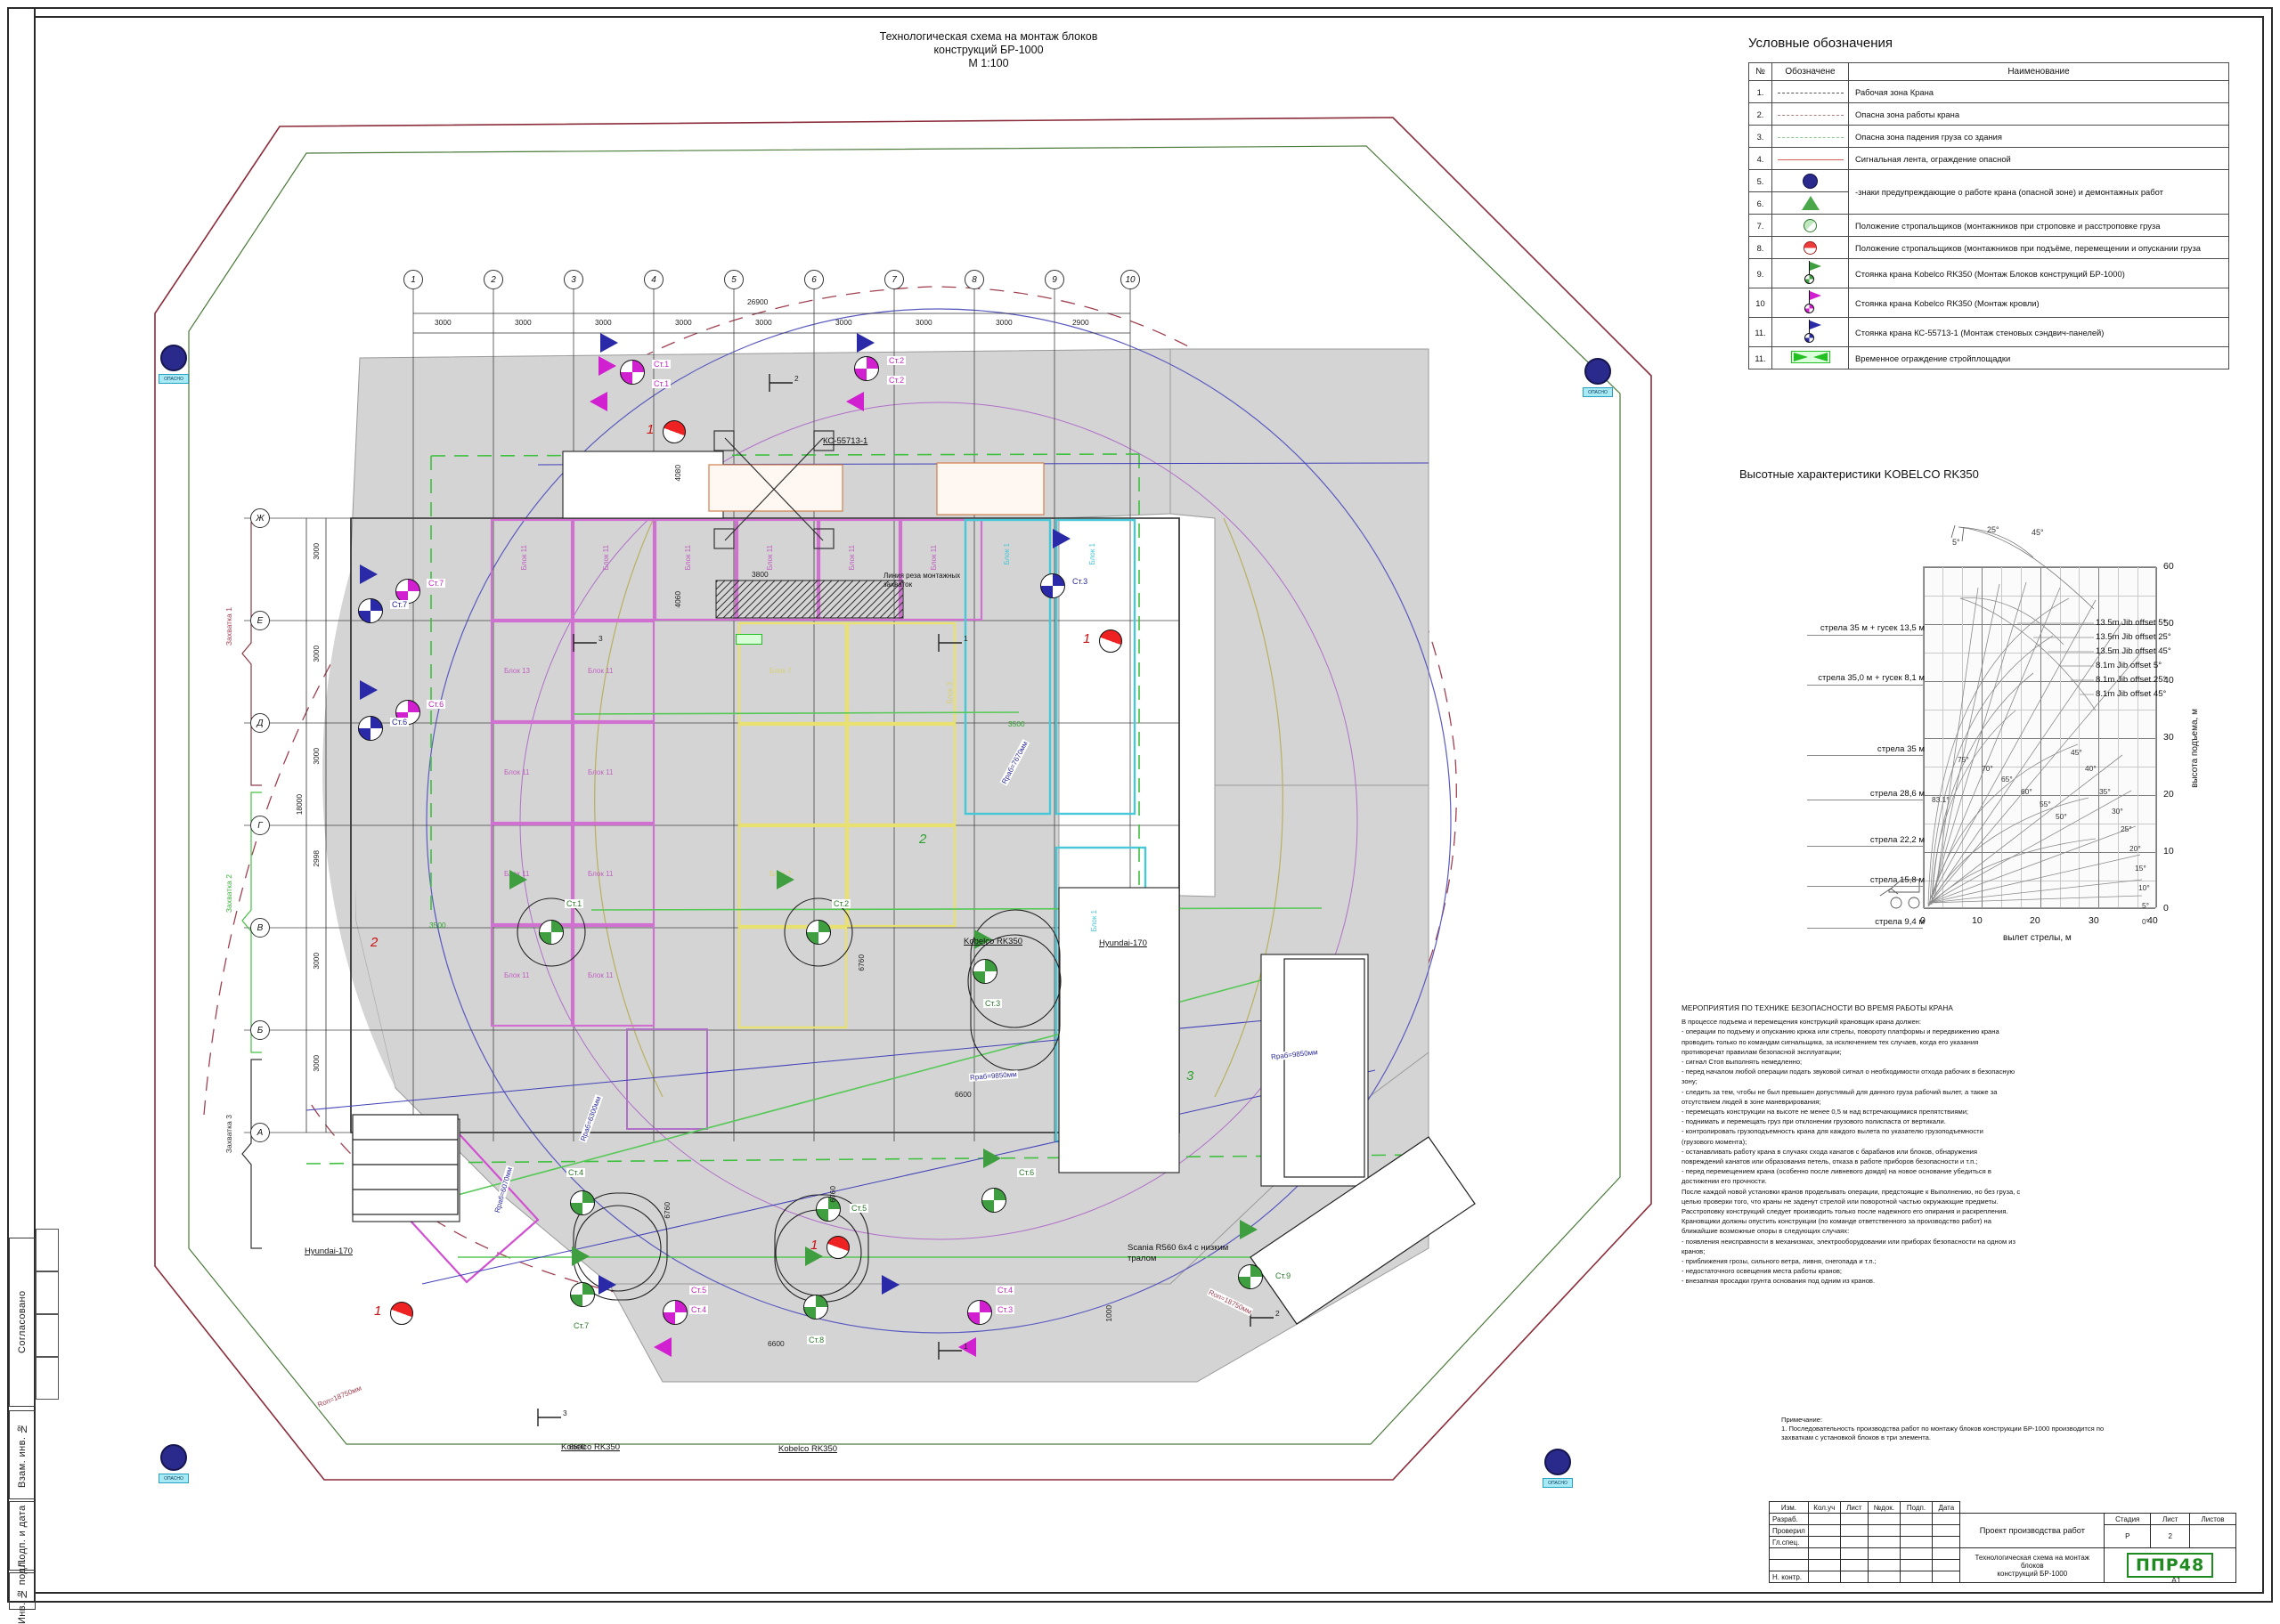  I want to click on section-mark-2: 2, so click(796, 378).